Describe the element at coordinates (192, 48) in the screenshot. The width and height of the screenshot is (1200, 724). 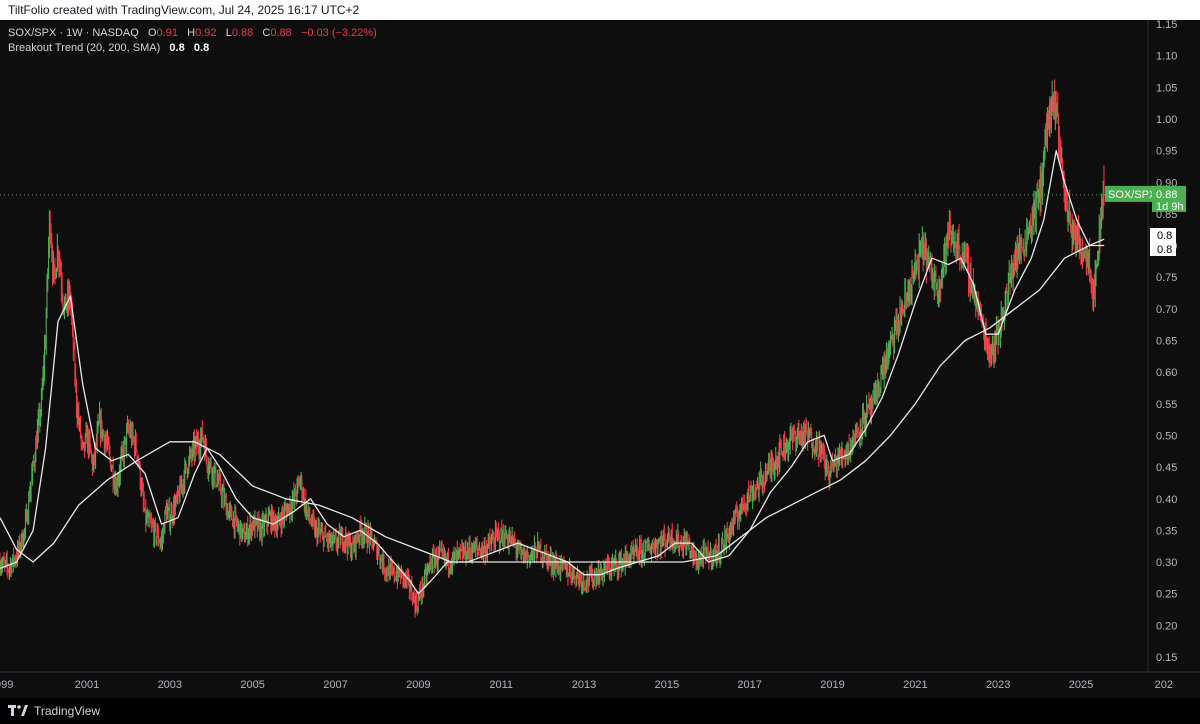
I see `legend-indicator-row: Breakout Trend (20, 200, SMA) 0.8 0.8` at that location.